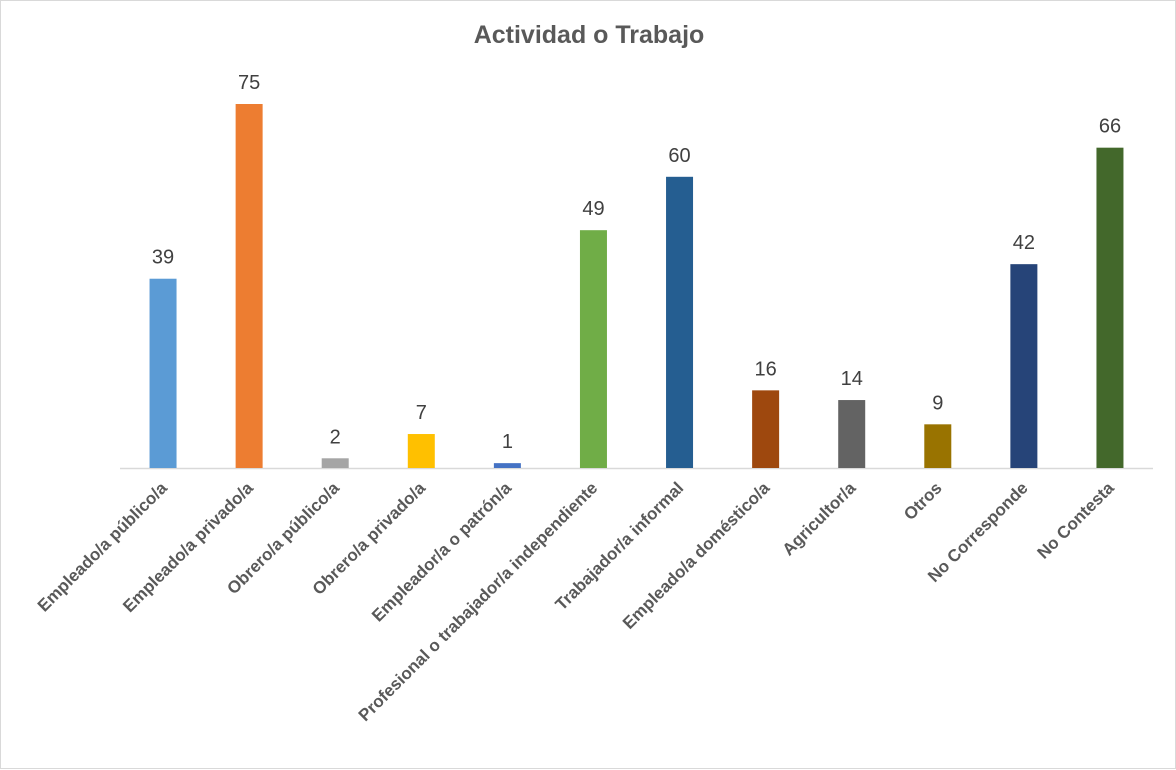 The width and height of the screenshot is (1176, 770). Describe the element at coordinates (852, 379) in the screenshot. I see `data-label-9: 14` at that location.